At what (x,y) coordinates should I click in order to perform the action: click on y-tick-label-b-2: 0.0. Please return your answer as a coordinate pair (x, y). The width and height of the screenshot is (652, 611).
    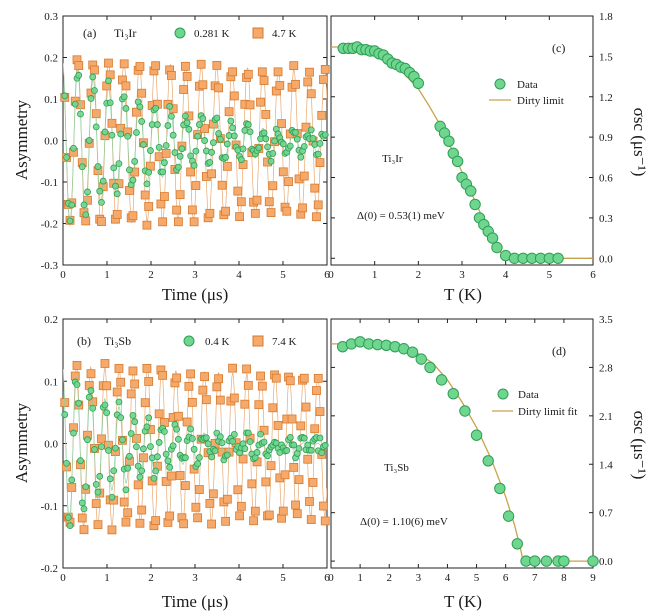
    Looking at the image, I should click on (51, 445).